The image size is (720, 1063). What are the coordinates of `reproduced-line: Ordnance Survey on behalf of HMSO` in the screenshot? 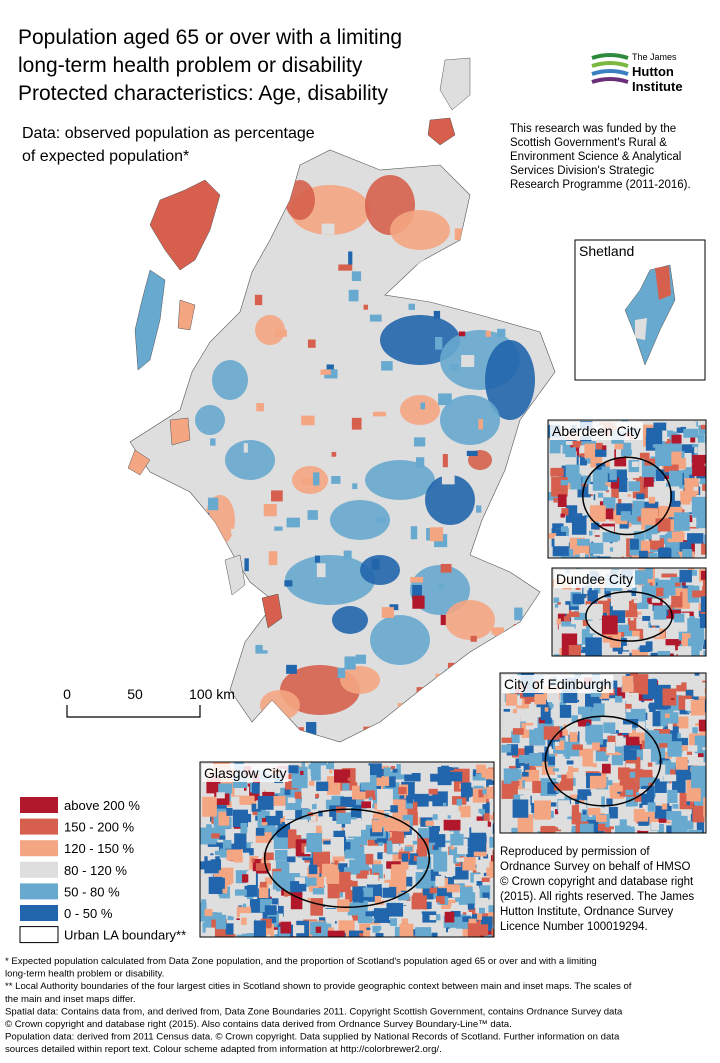 It's located at (595, 867).